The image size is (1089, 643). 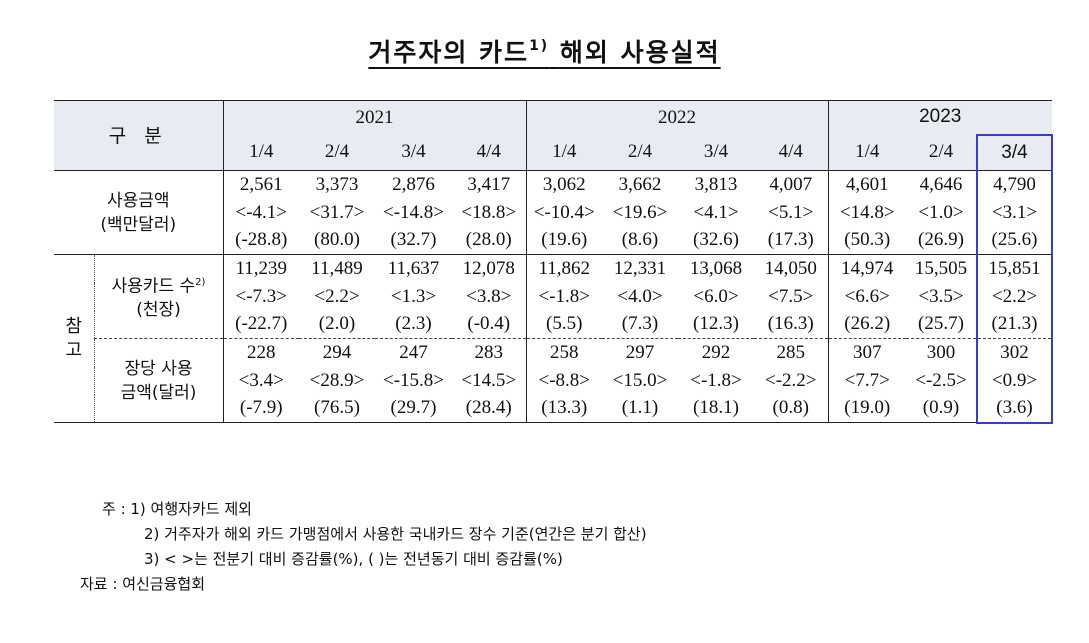 I want to click on page-title: 거주자의 카드1) 해외 사용실적, so click(x=544, y=51).